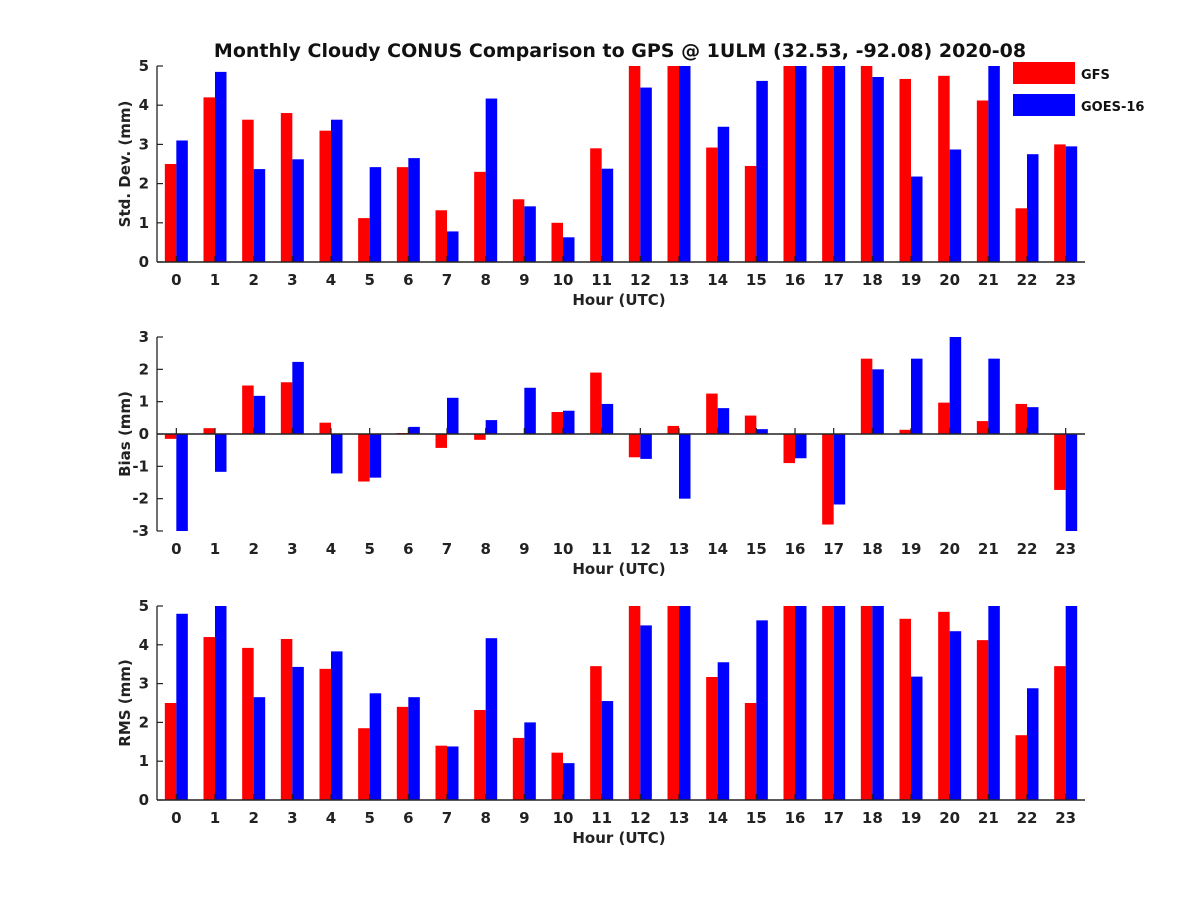 The width and height of the screenshot is (1200, 900). Describe the element at coordinates (215, 549) in the screenshot. I see `bias-xtick-label-1: 1` at that location.